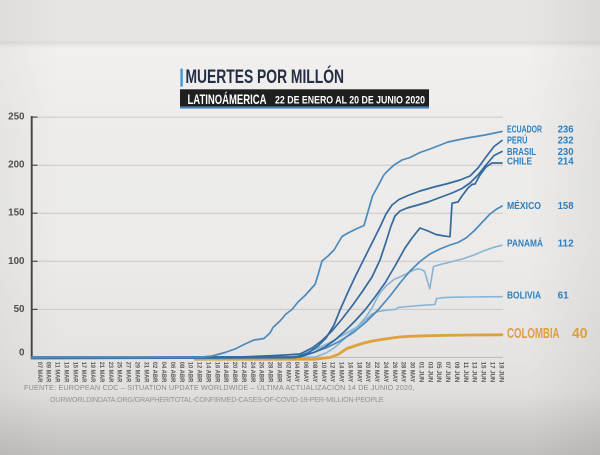 This screenshot has width=600, height=455. What do you see at coordinates (566, 152) in the screenshot?
I see `svg-text: 230` at bounding box center [566, 152].